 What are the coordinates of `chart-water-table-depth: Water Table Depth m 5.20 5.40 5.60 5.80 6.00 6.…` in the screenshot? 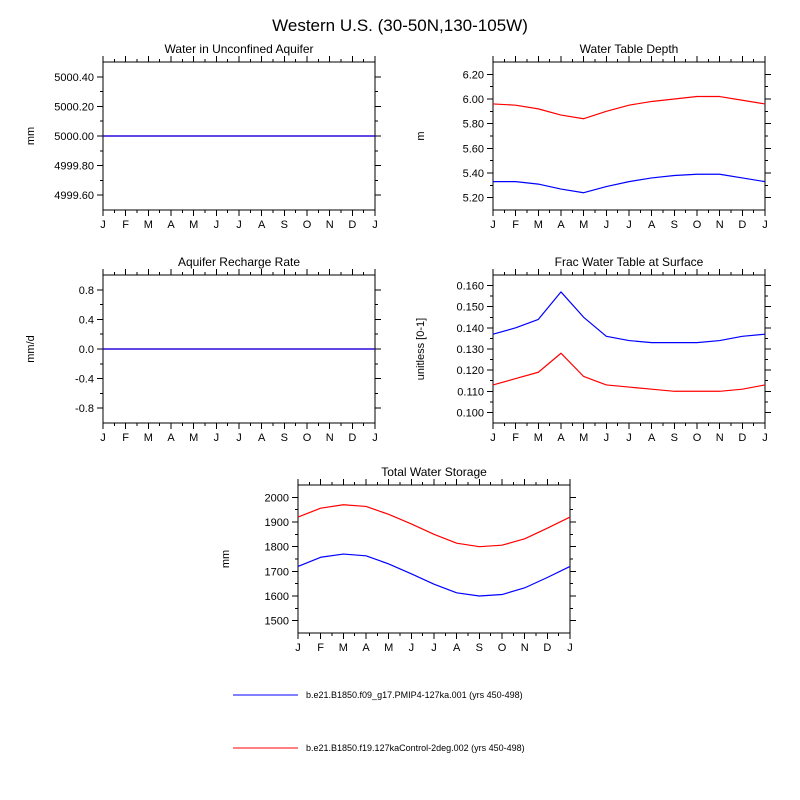 It's located at (598, 146).